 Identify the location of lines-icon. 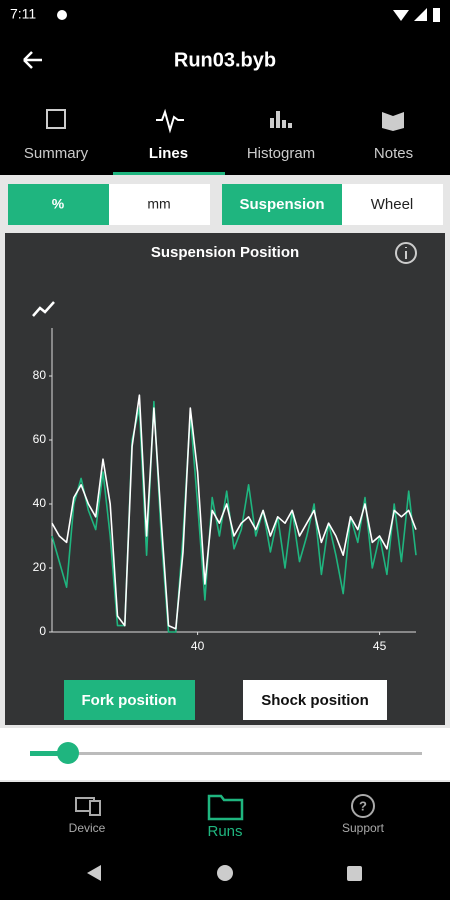
(170, 121).